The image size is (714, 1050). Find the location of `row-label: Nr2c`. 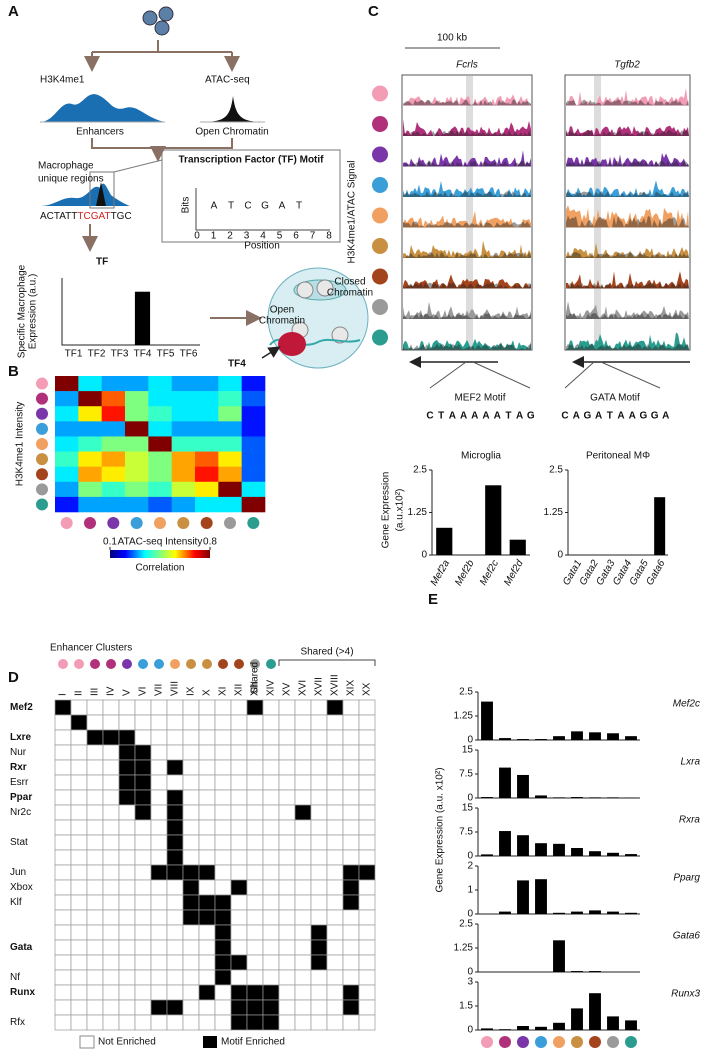

row-label: Nr2c is located at coordinates (20, 812).